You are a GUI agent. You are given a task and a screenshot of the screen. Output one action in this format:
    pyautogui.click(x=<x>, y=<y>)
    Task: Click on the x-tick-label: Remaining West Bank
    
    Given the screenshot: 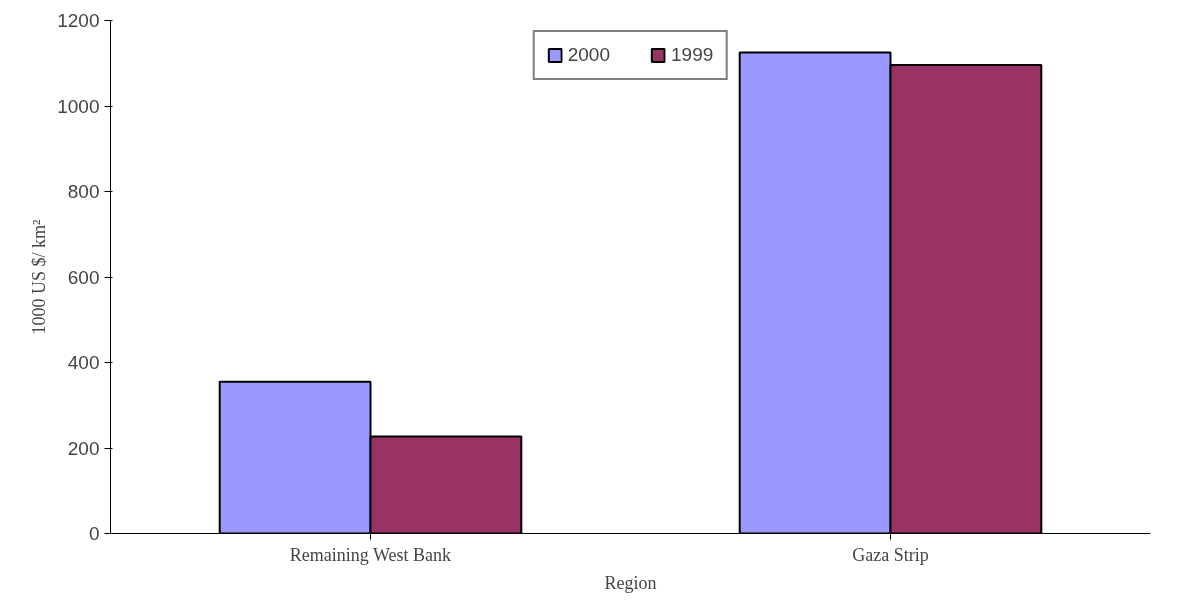 What is the action you would take?
    pyautogui.click(x=370, y=554)
    